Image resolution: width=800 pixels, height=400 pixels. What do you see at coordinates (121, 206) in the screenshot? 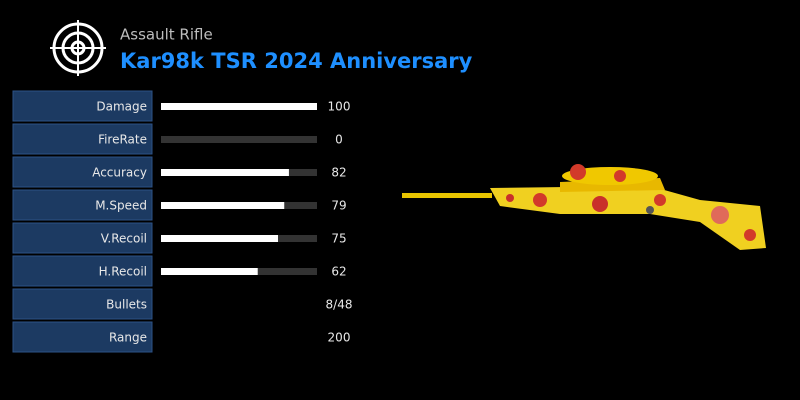
I see `stat-label: M.Speed` at bounding box center [121, 206].